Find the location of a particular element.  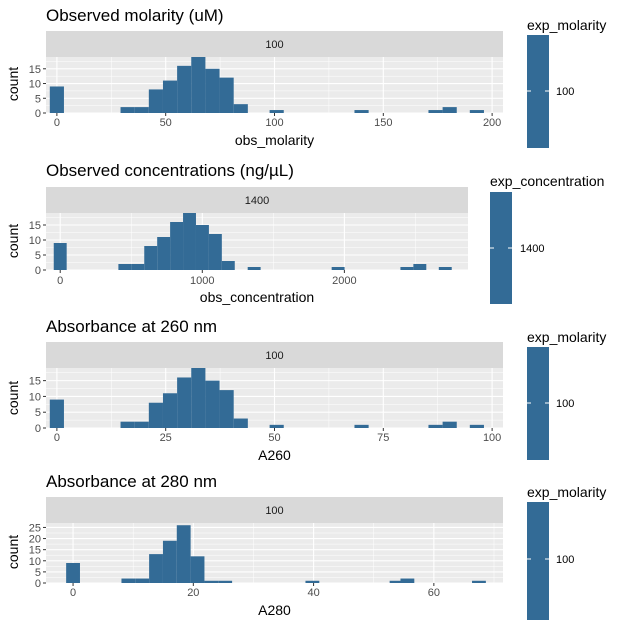

x-tick-label: 20 is located at coordinates (193, 593).